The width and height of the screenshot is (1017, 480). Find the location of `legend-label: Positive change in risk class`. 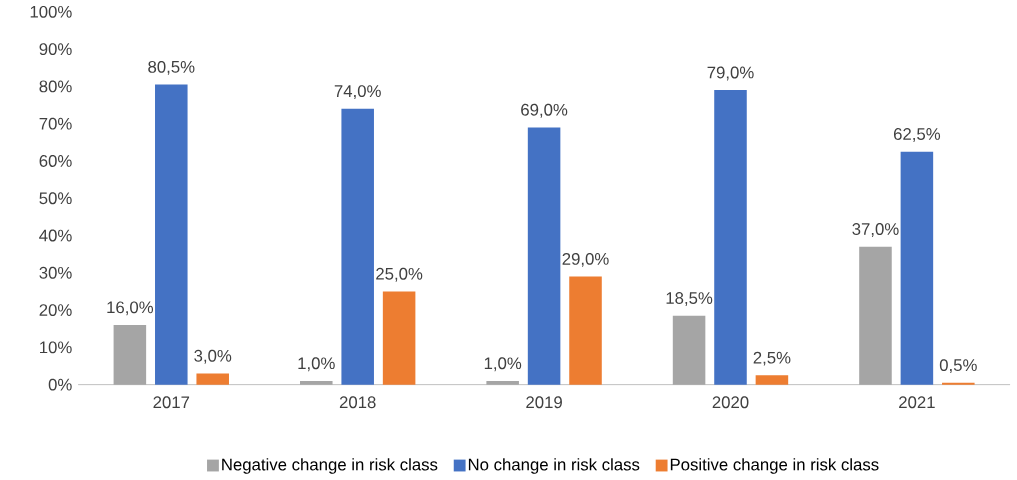

legend-label: Positive change in risk class is located at coordinates (774, 466).